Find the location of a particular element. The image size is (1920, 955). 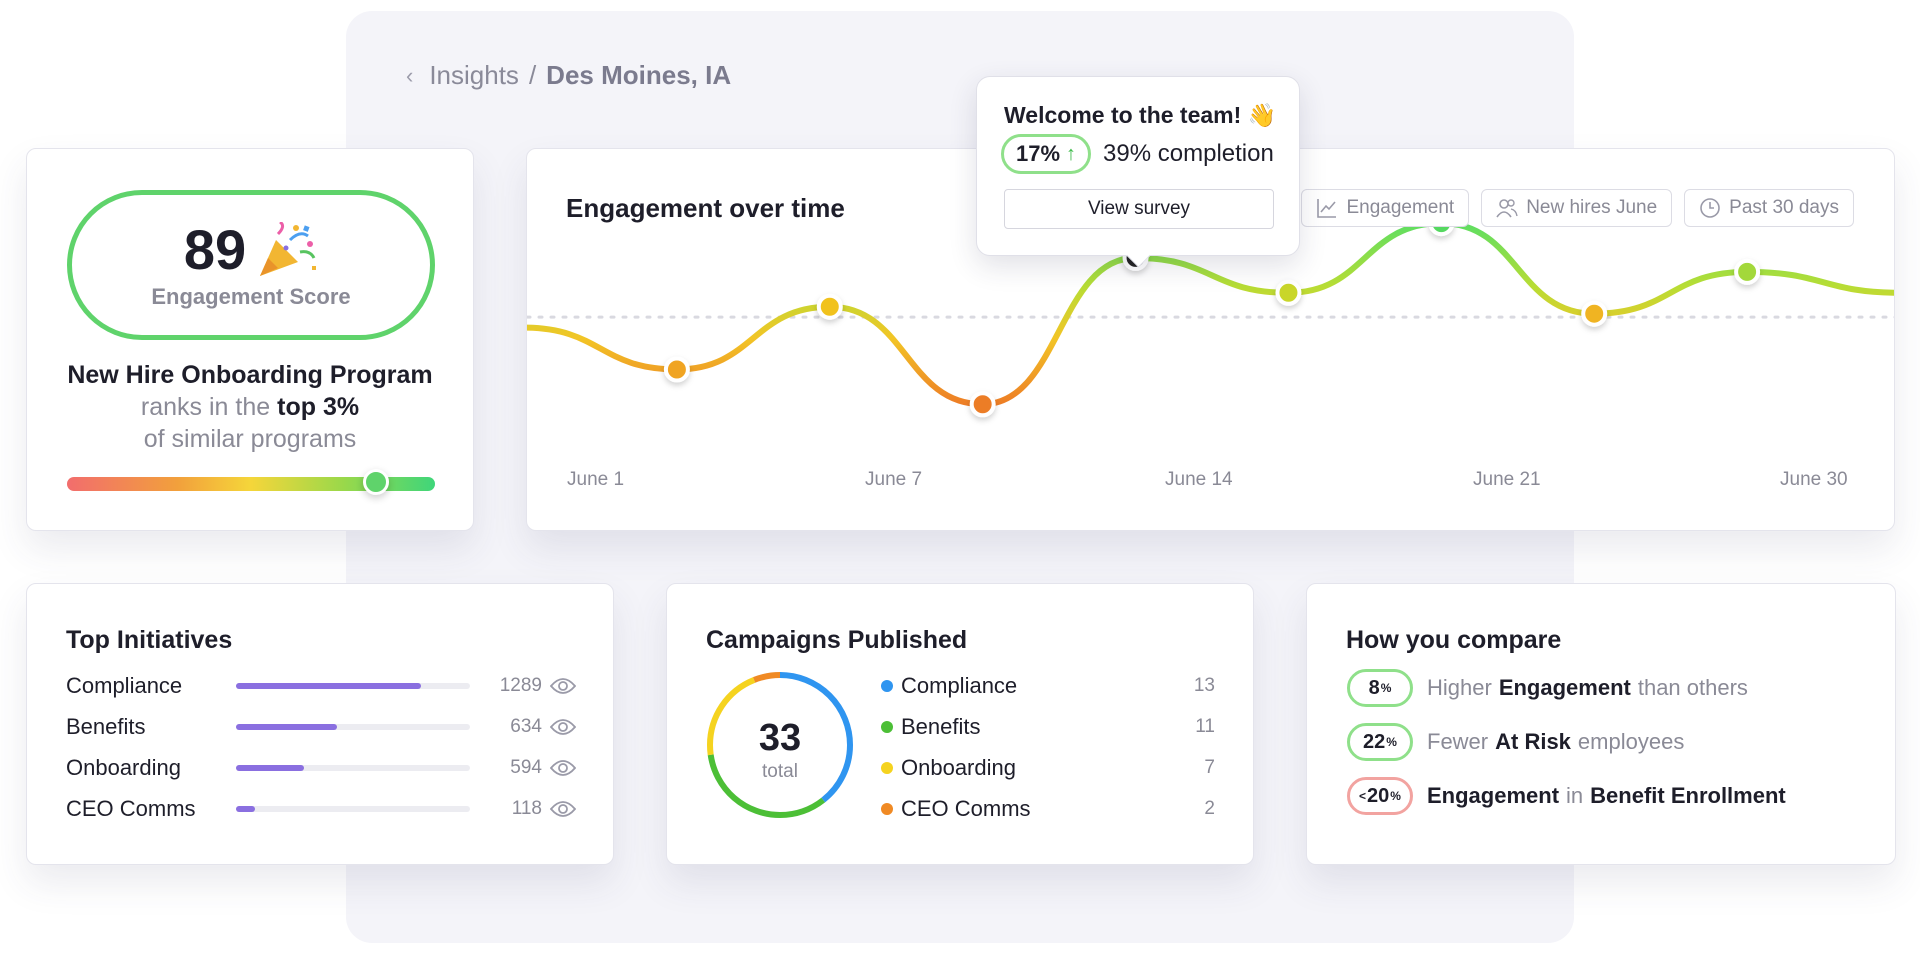

compare-badge: <20% is located at coordinates (1380, 796).